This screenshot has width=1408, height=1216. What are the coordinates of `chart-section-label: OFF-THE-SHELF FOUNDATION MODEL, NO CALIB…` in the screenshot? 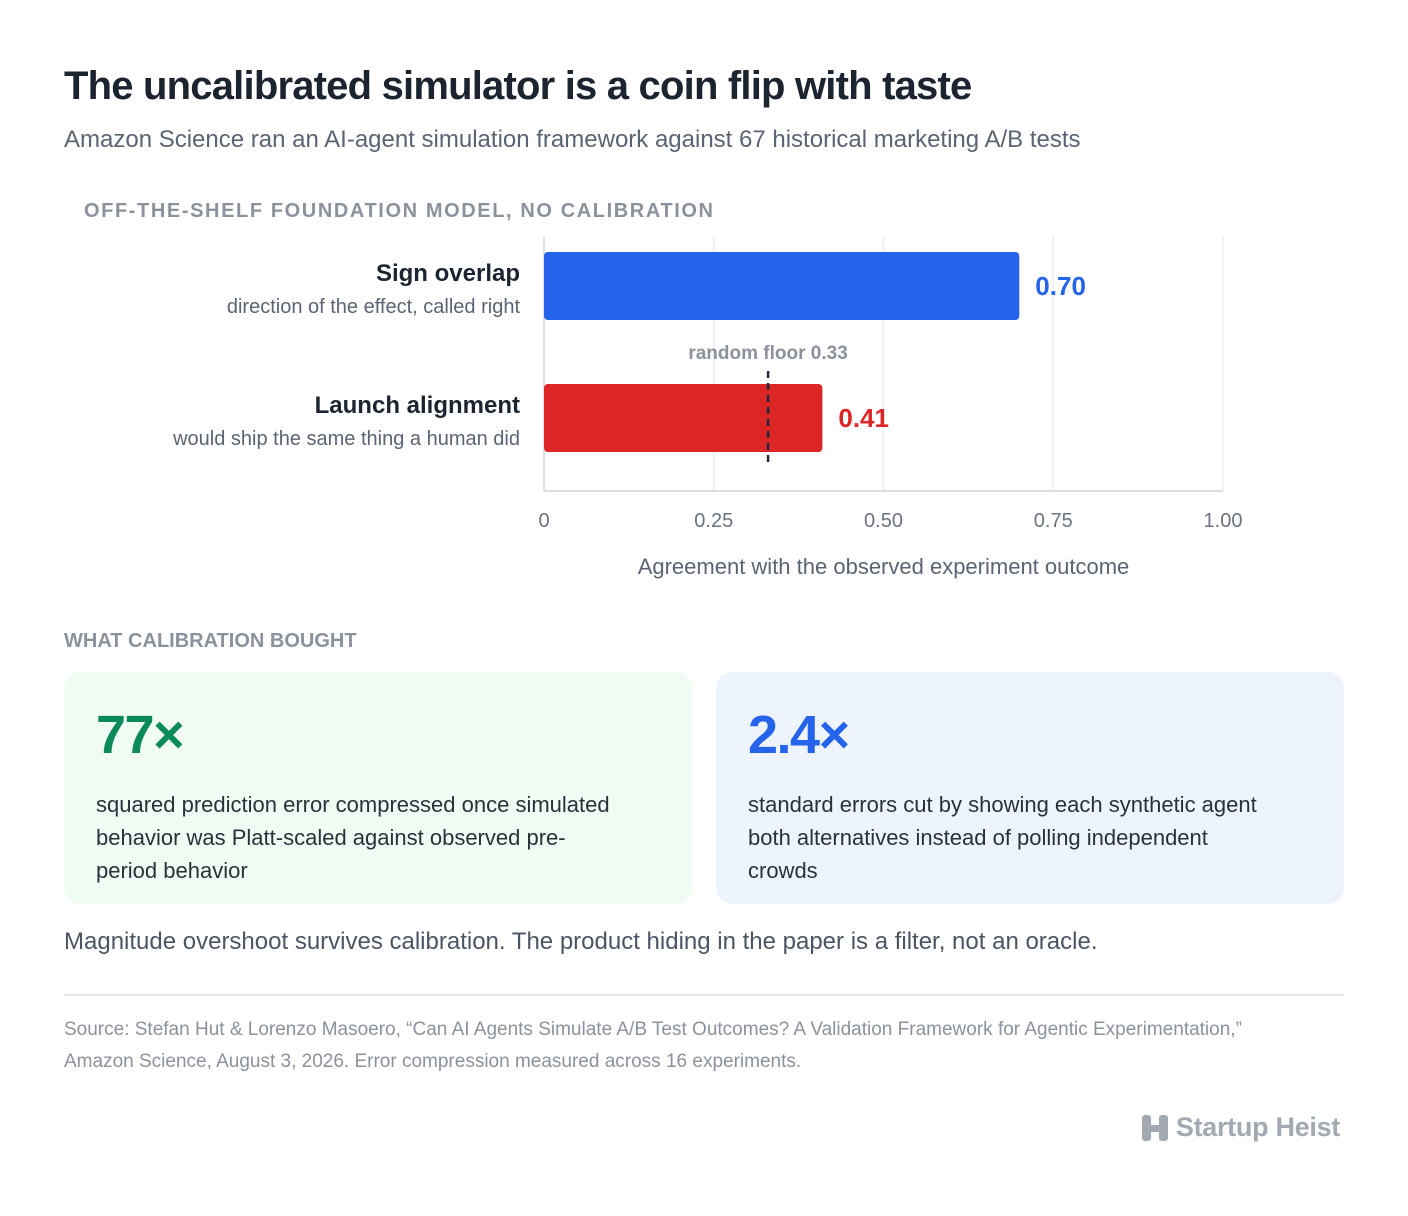 It's located at (399, 211).